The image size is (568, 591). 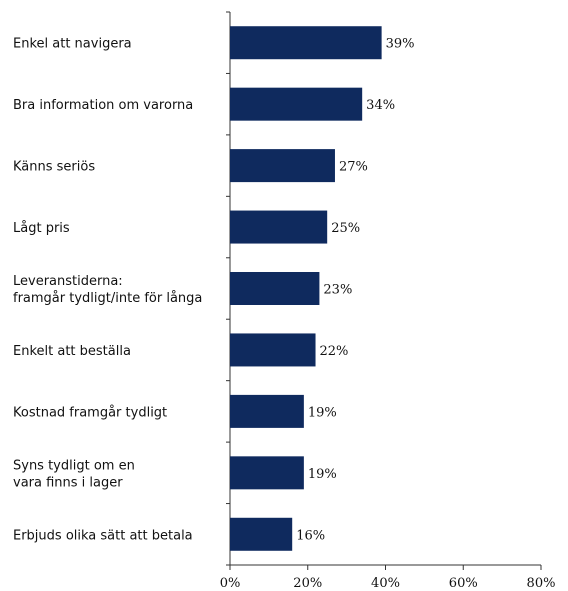 I want to click on value-label: 16%, so click(x=310, y=535).